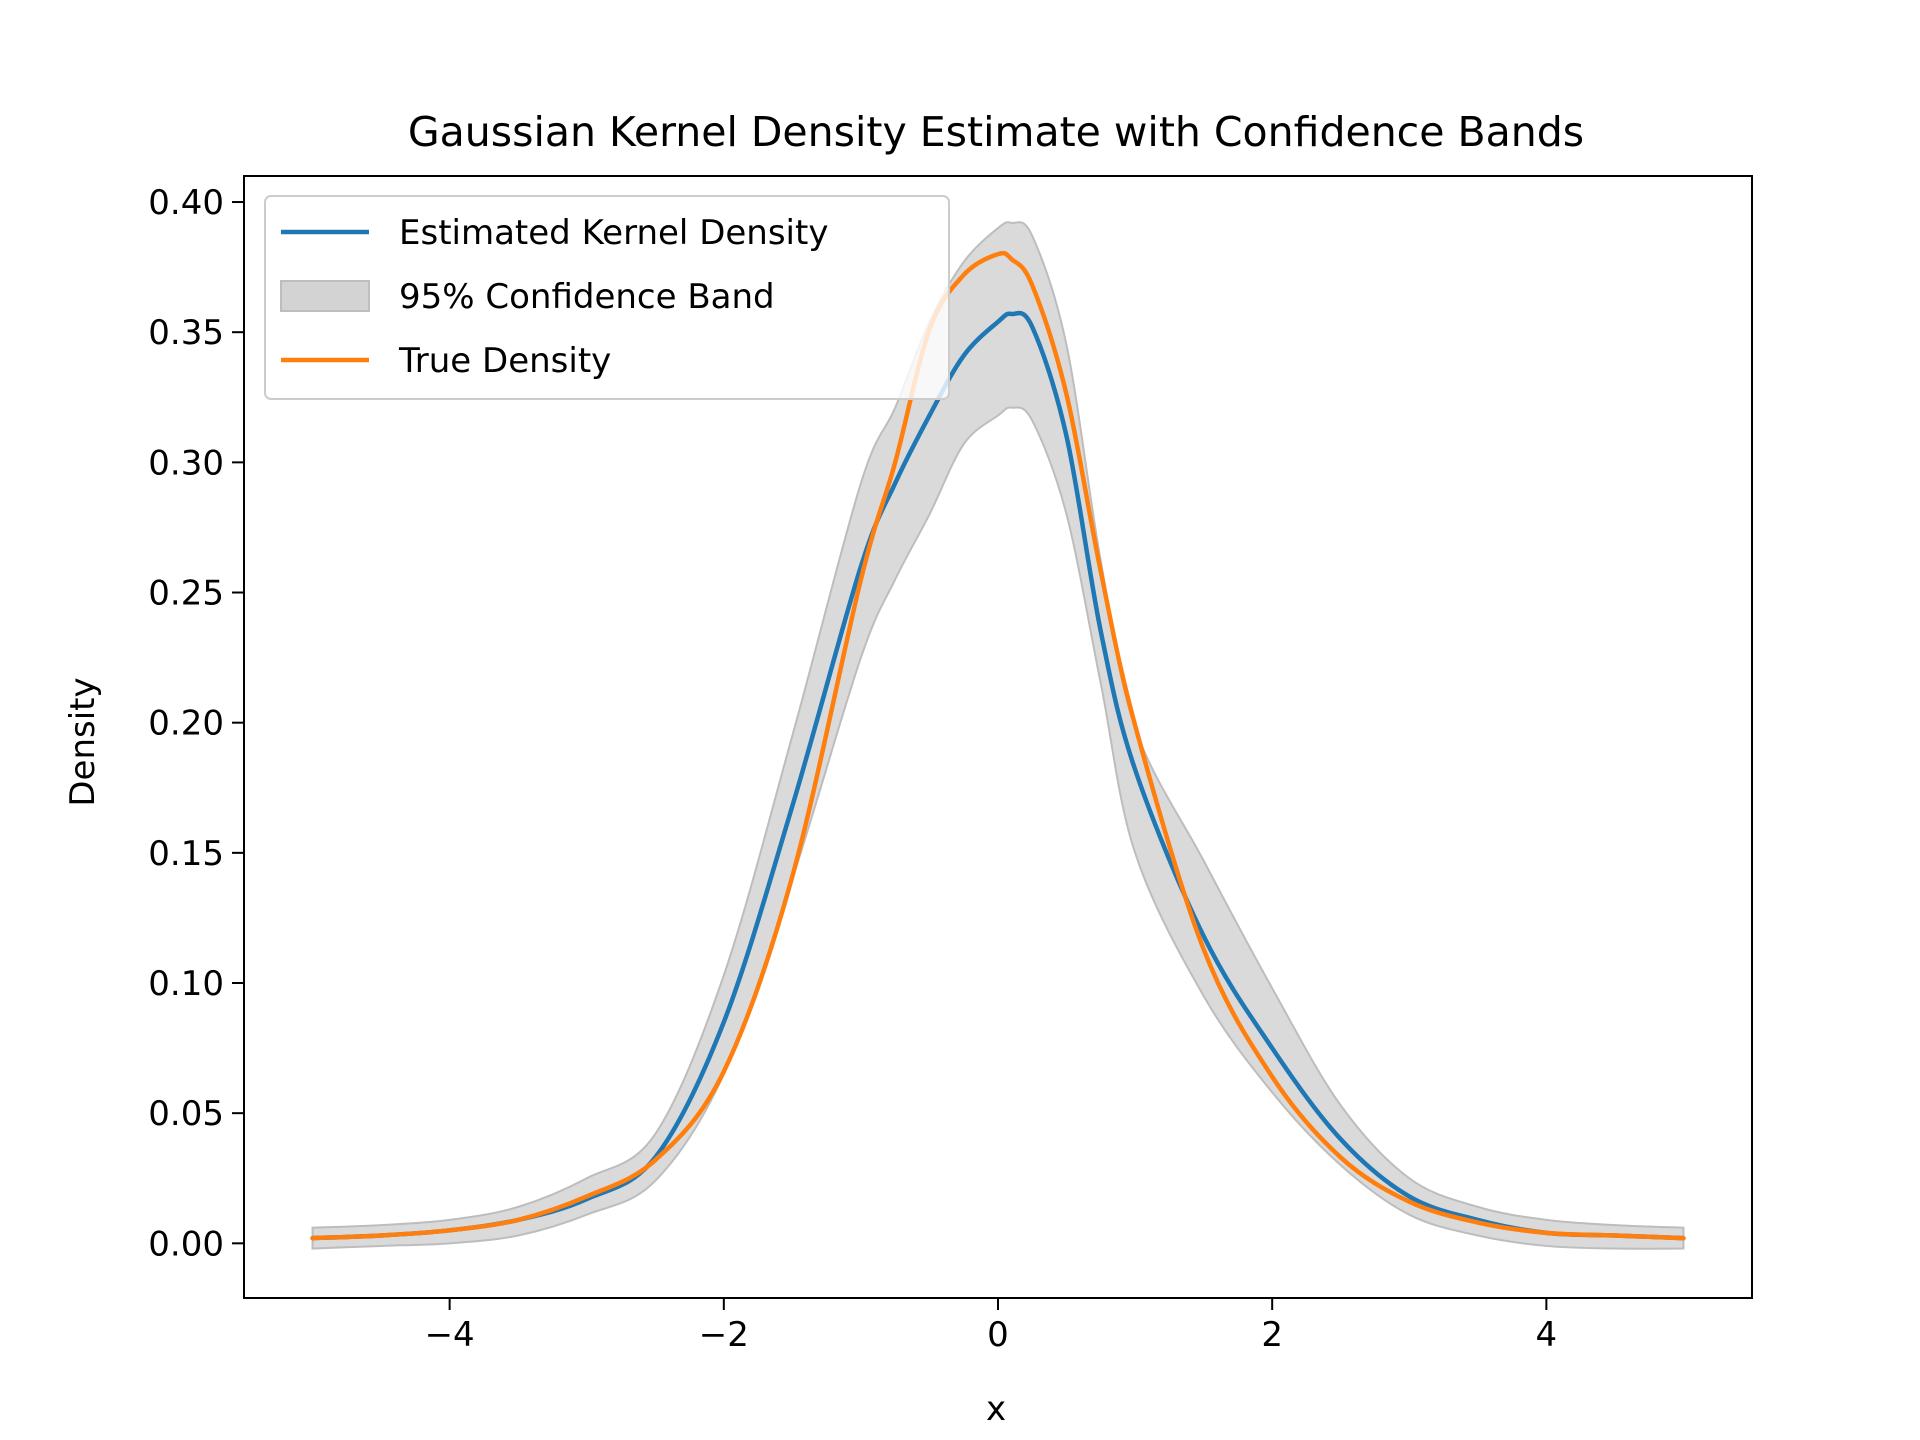 The image size is (1920, 1440). What do you see at coordinates (504, 361) in the screenshot?
I see `legend-label-true-density: True Density` at bounding box center [504, 361].